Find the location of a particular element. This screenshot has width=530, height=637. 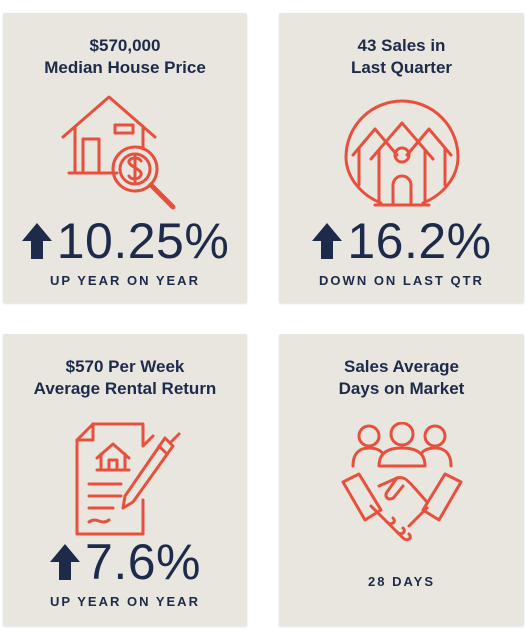

title-line-2: Last Quarter is located at coordinates (401, 67).